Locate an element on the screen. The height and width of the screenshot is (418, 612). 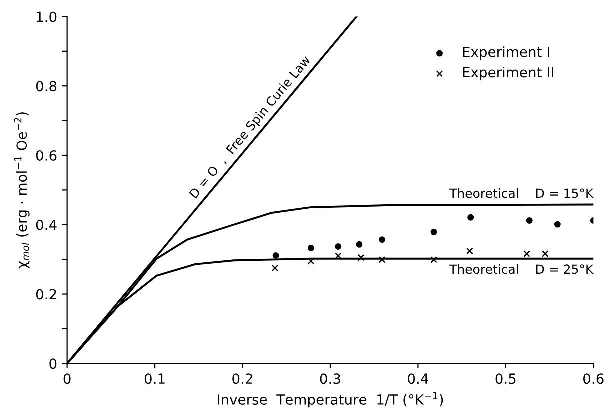
y-tick-label: 0.4 is located at coordinates (46, 225).